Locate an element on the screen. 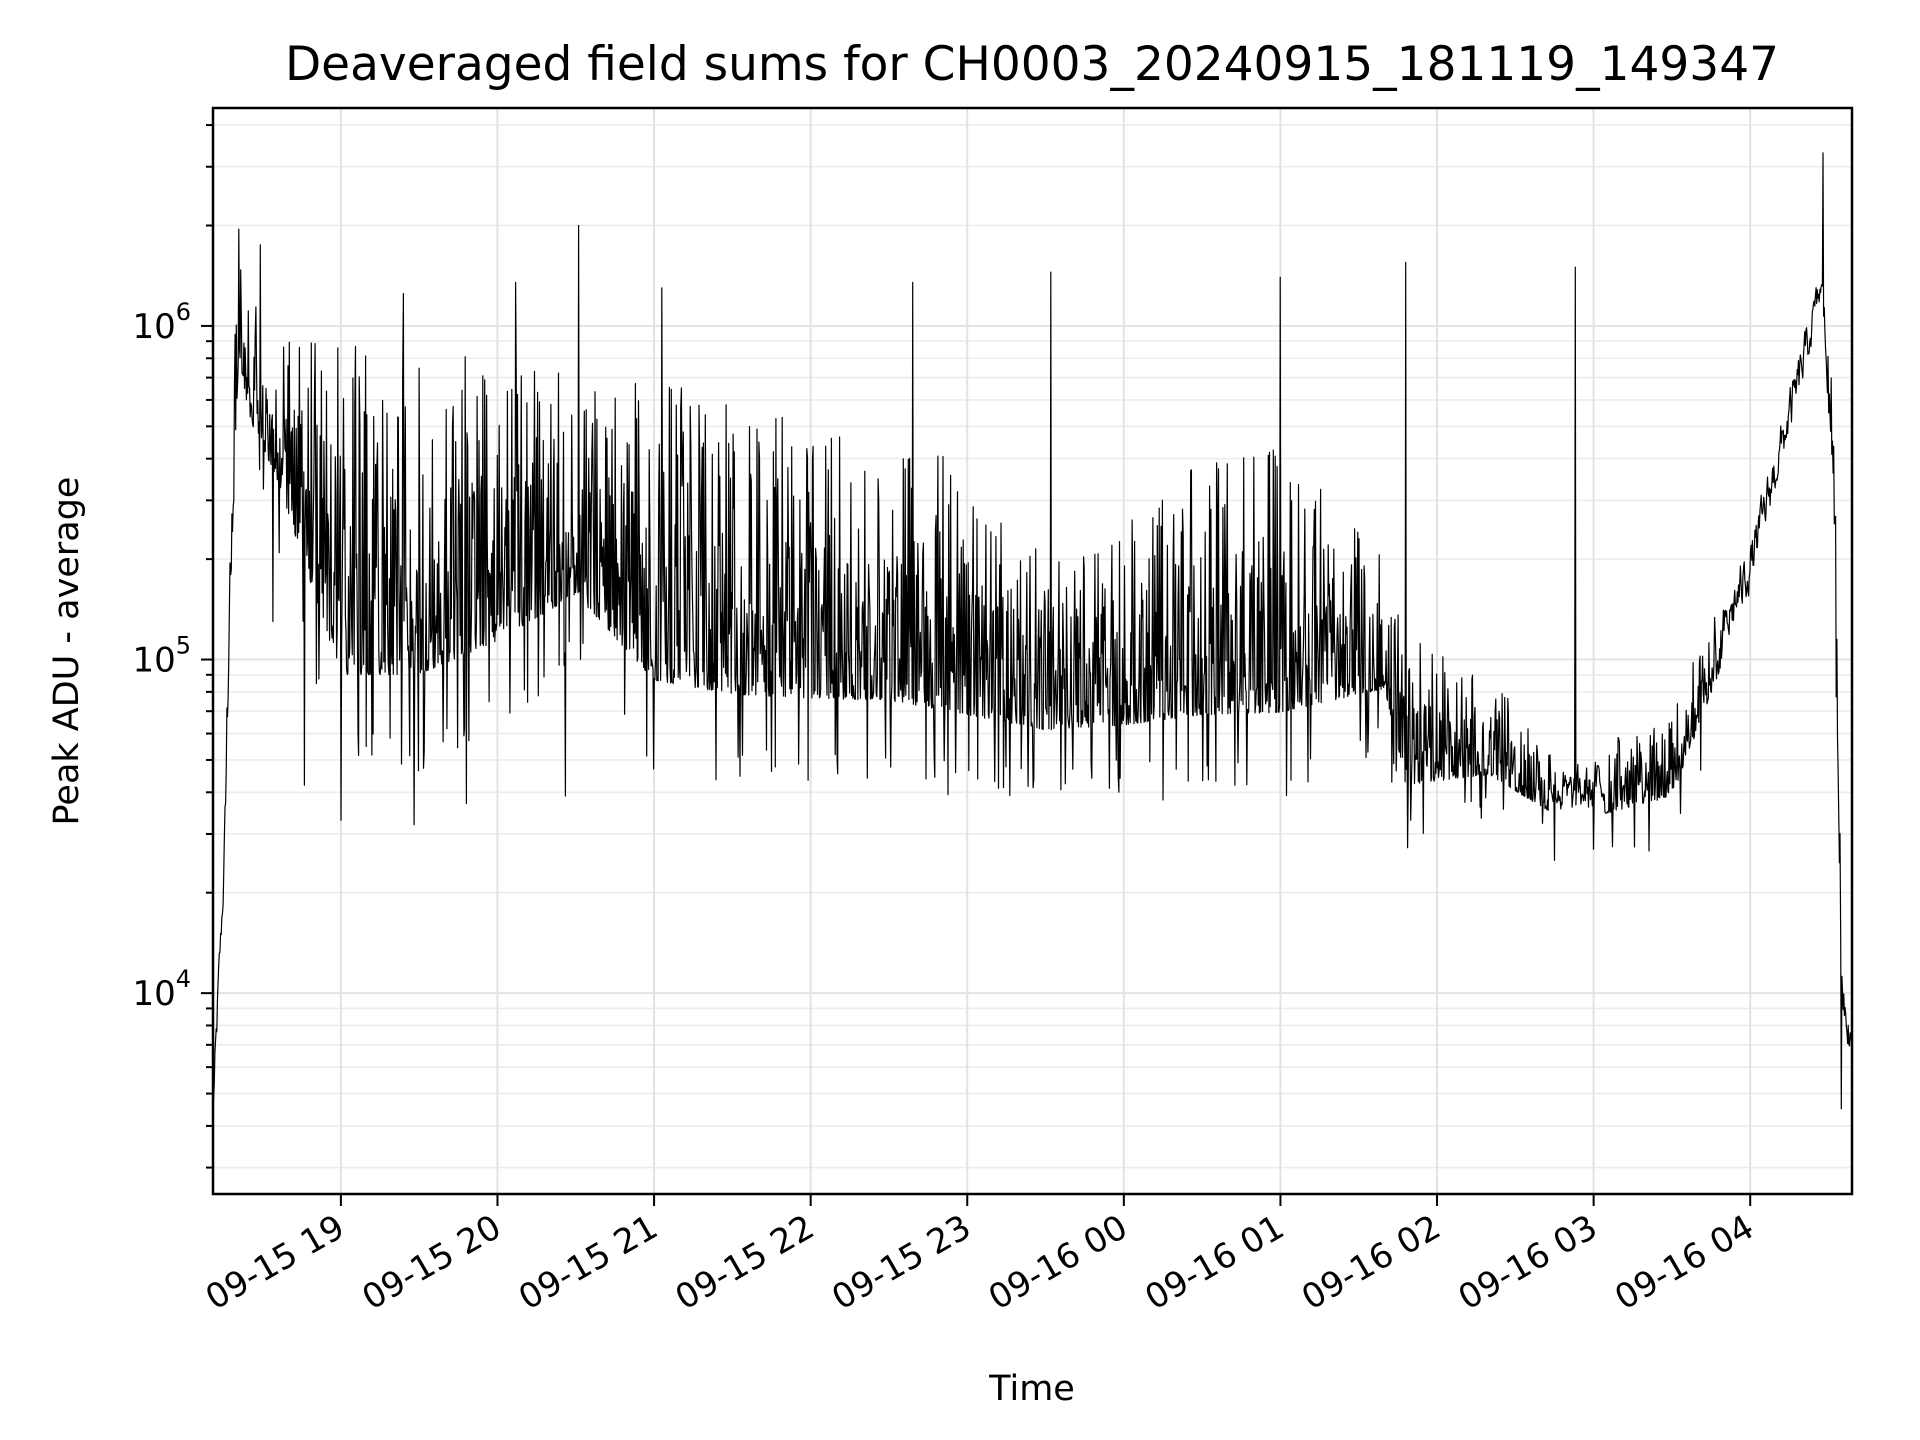  x-axis-label: Time is located at coordinates (1031, 1389).